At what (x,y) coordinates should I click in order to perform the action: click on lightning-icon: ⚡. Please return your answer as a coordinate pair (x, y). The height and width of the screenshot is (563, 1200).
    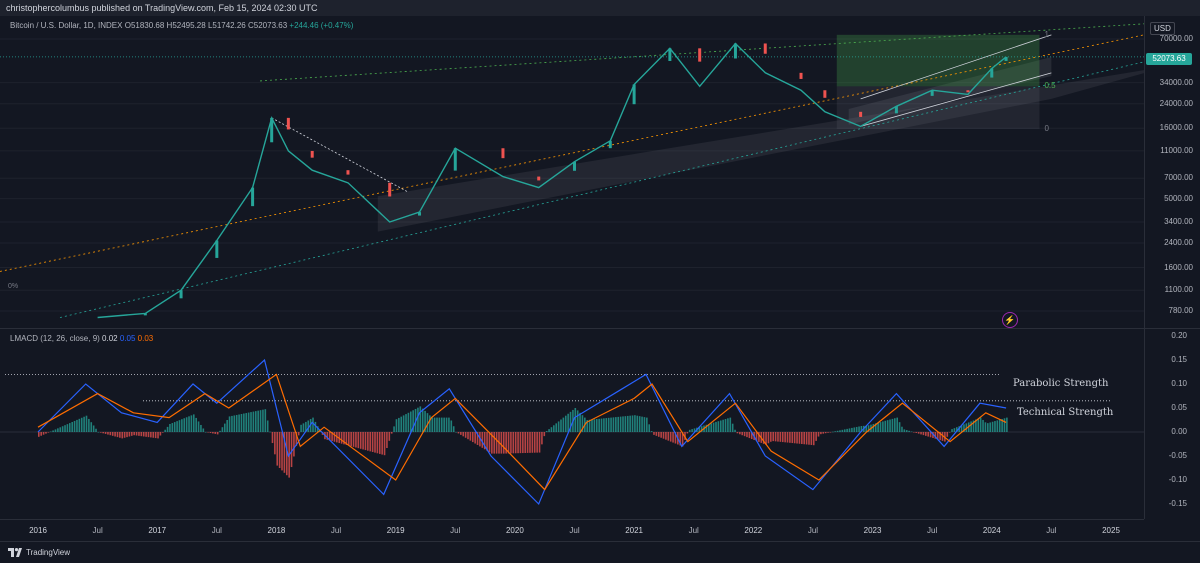
    Looking at the image, I should click on (1010, 320).